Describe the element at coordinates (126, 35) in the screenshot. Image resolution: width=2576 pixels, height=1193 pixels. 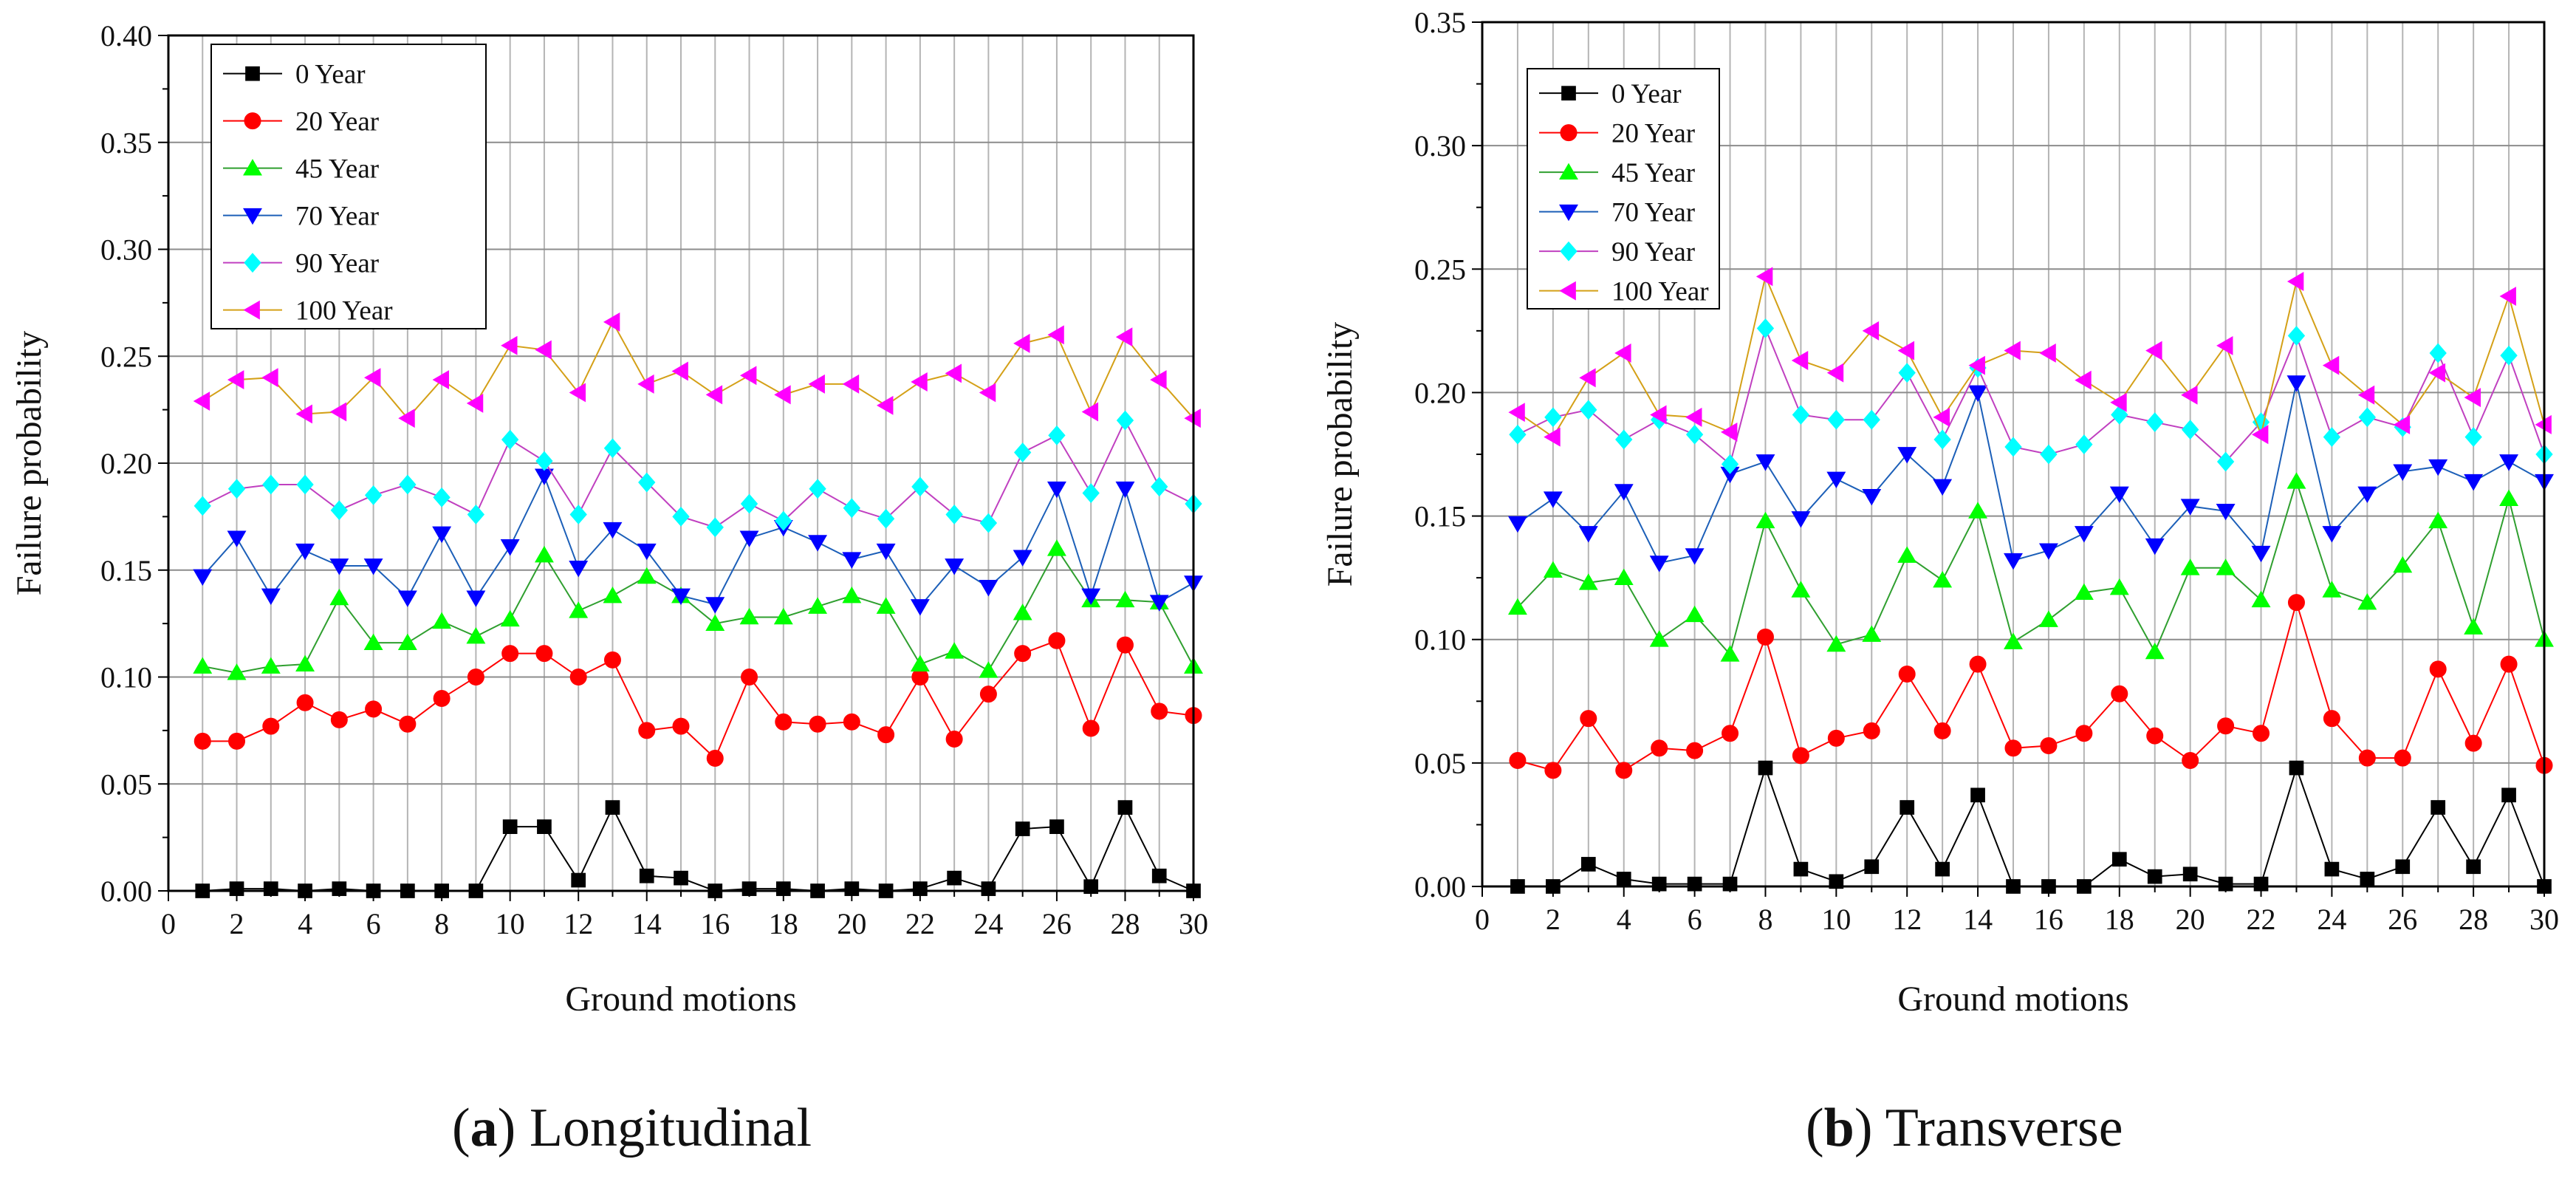
I see `y-tick-label: 0.40` at that location.